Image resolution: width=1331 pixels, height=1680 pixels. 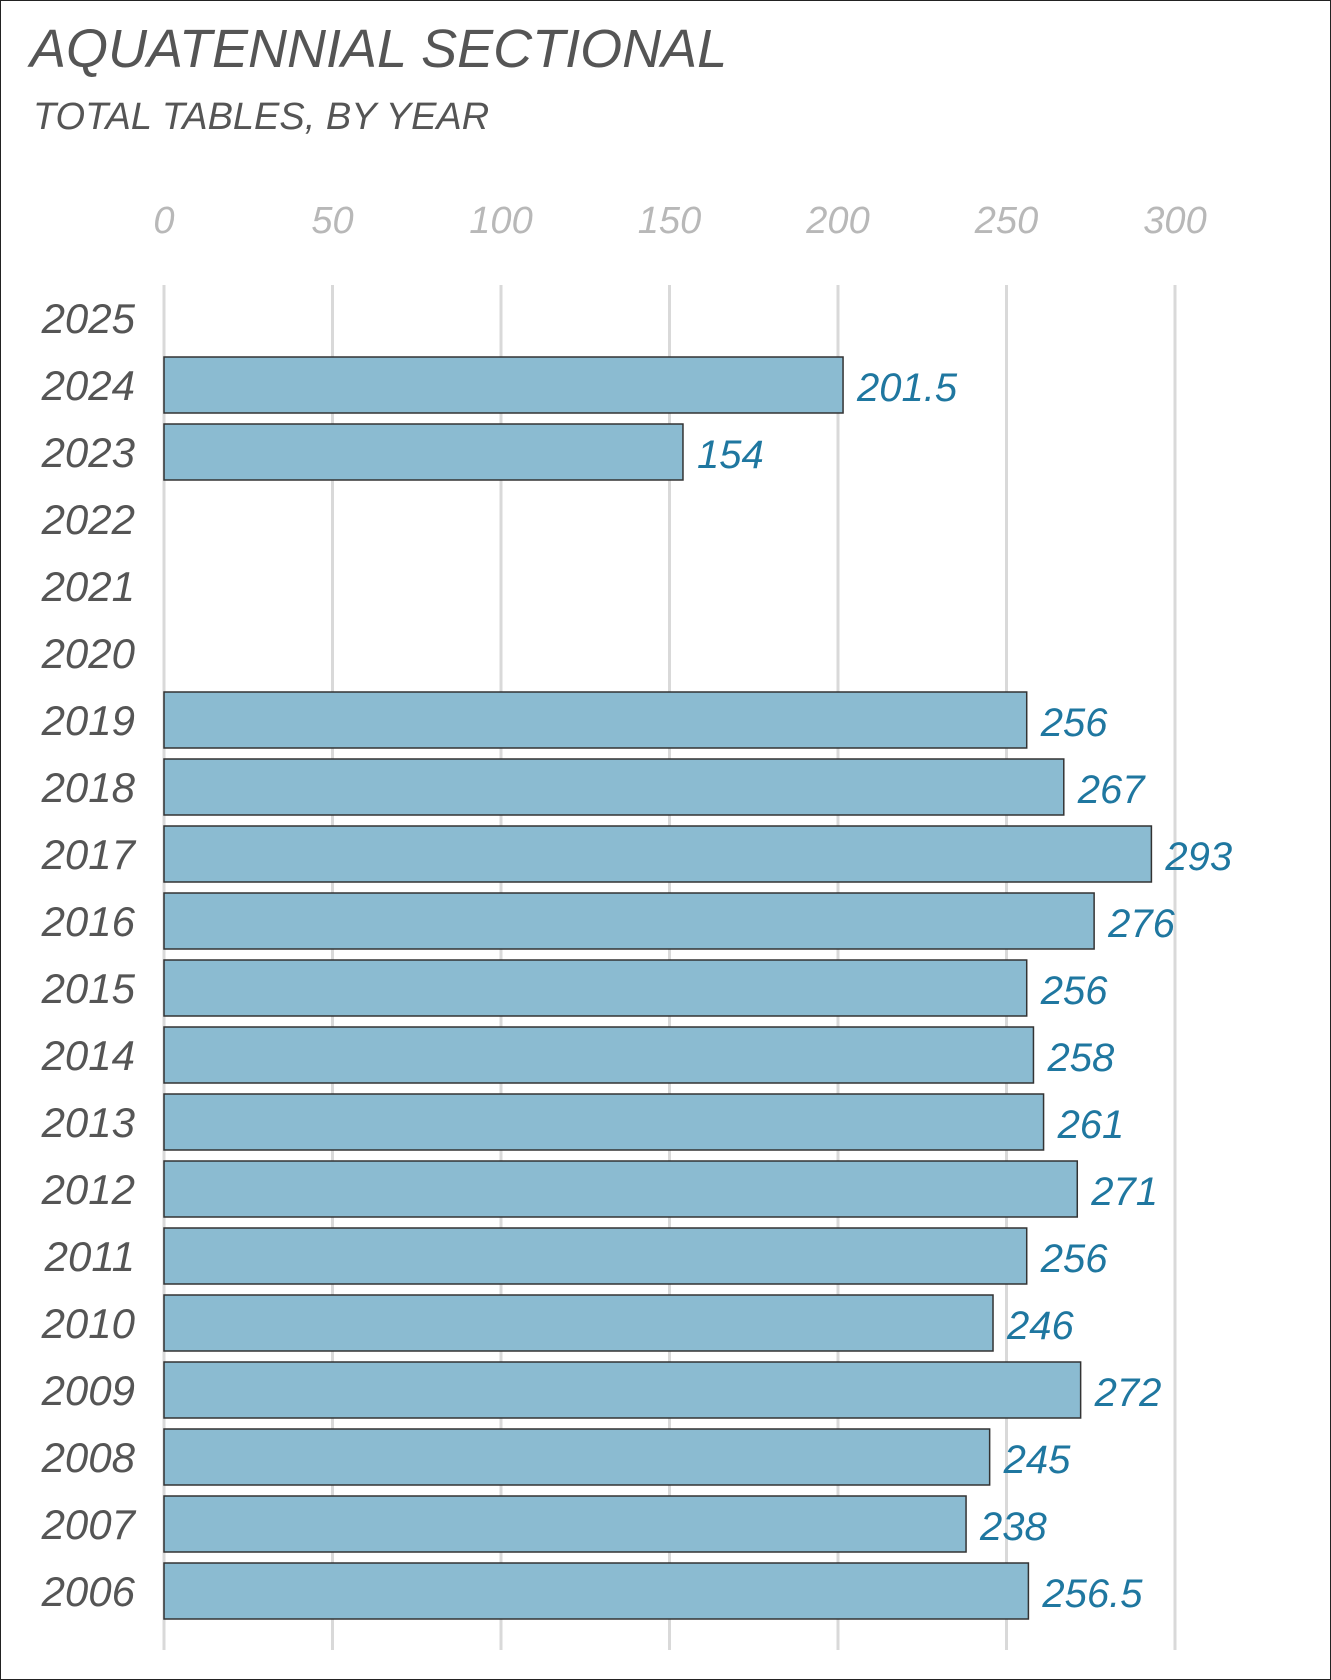 What do you see at coordinates (577, 1457) in the screenshot?
I see `bar-2008` at bounding box center [577, 1457].